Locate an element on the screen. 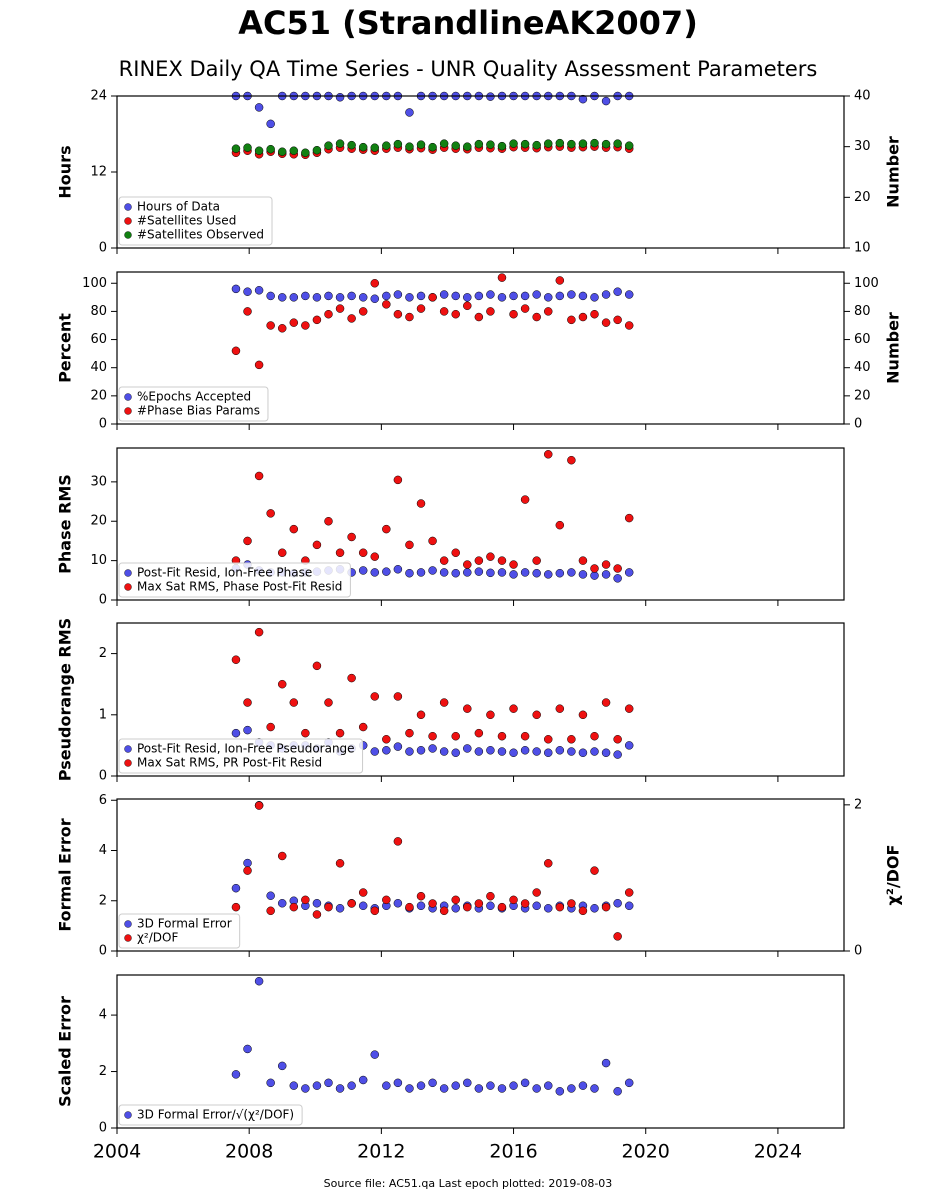  y-axis-label: Formal Error is located at coordinates (65, 874).